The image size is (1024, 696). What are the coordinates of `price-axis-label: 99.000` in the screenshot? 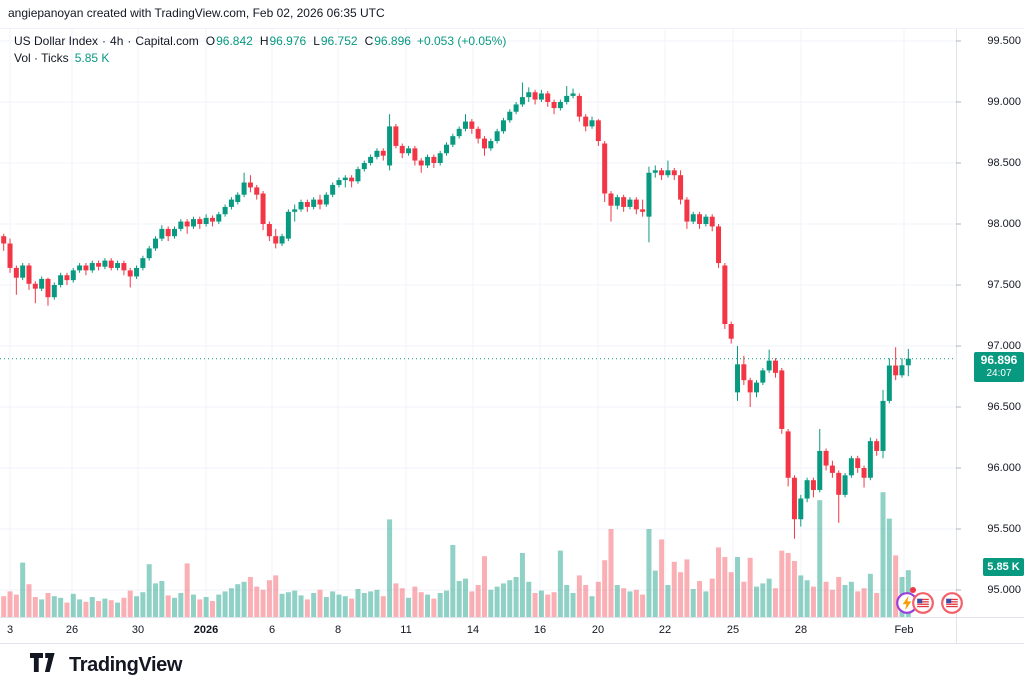 It's located at (1004, 102).